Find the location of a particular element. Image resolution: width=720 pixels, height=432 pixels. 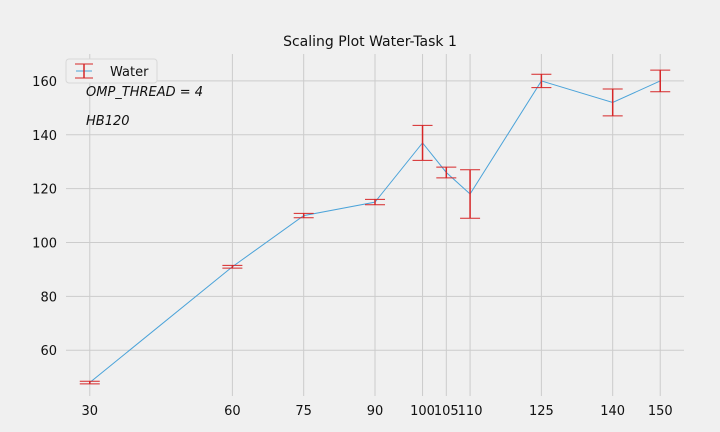

x-tick-label: 125 is located at coordinates (541, 411).